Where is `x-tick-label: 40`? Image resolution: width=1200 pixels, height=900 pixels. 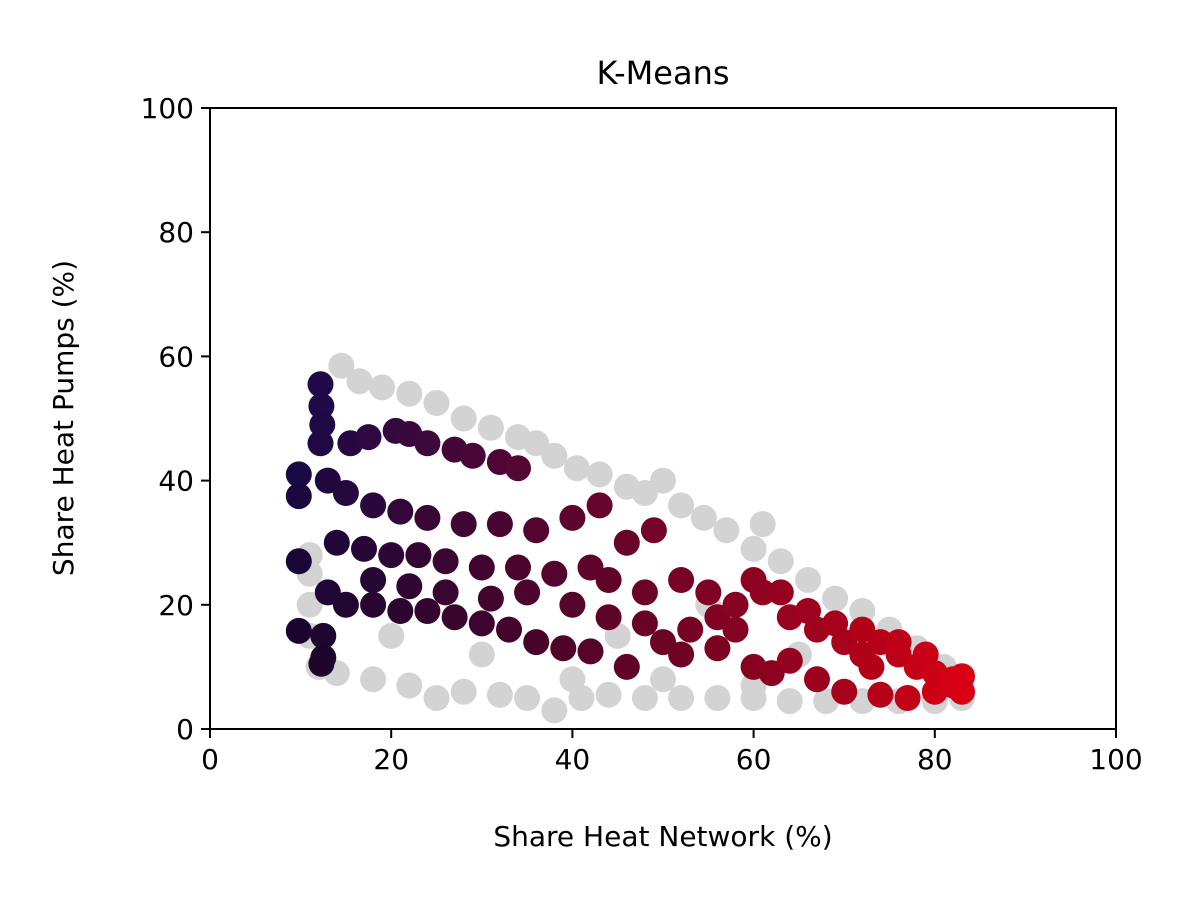
x-tick-label: 40 is located at coordinates (573, 759).